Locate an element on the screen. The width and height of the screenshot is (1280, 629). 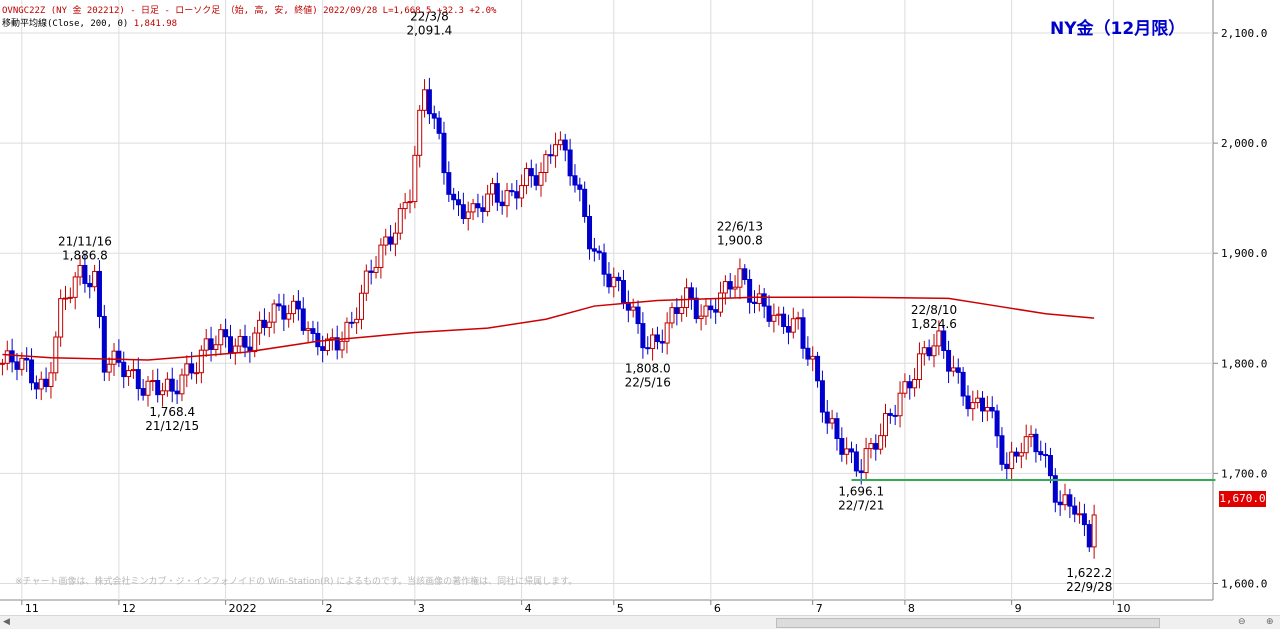
zoom-in-icon: ⊕ is located at coordinates (1270, 622).